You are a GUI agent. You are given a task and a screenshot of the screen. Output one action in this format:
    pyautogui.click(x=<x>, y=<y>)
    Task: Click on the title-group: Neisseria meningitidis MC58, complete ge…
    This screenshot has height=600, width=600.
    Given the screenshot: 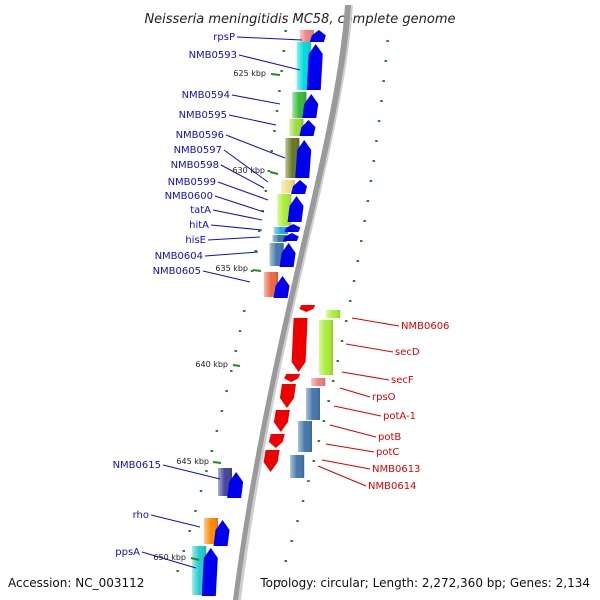 What is the action you would take?
    pyautogui.click(x=299, y=19)
    